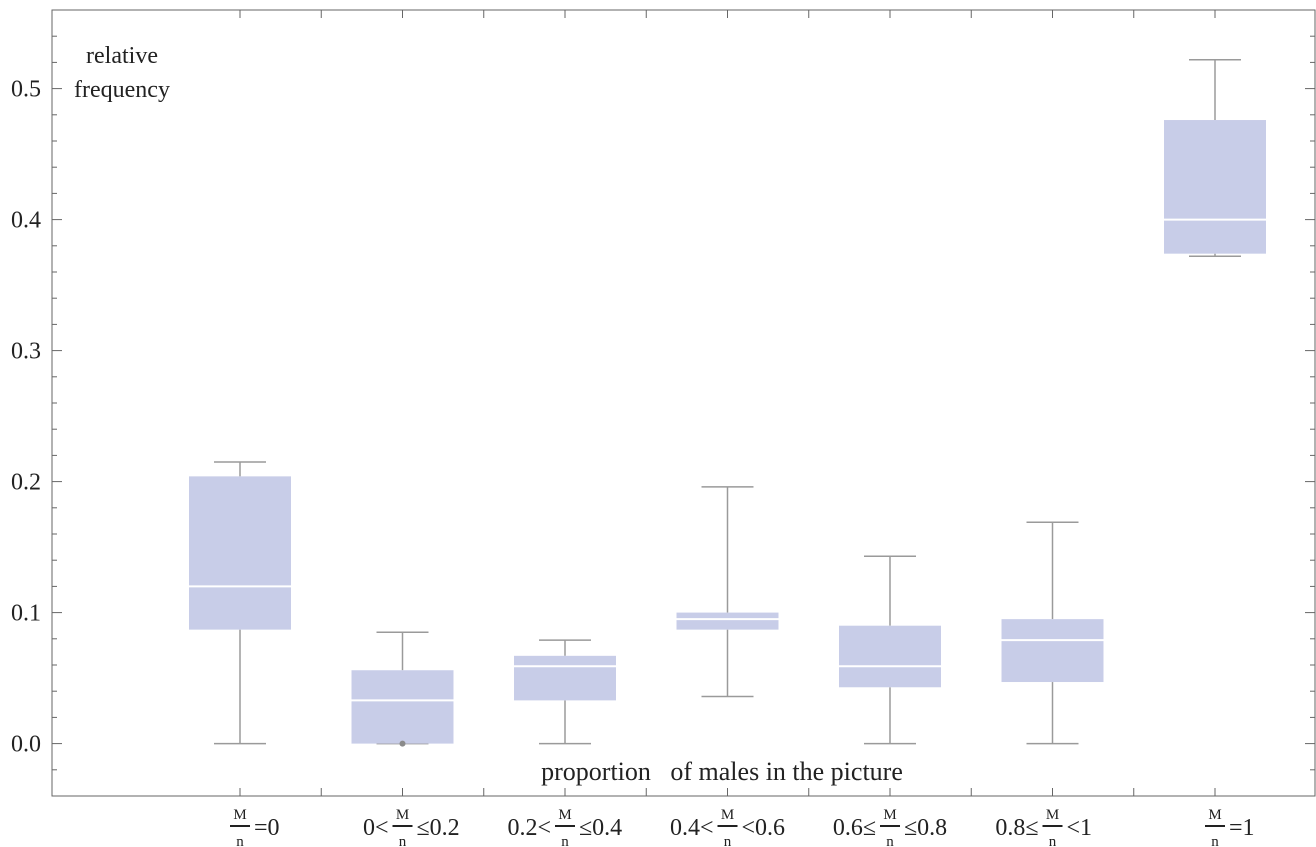  What do you see at coordinates (26, 90) in the screenshot?
I see `y-tick-label: 0.5` at bounding box center [26, 90].